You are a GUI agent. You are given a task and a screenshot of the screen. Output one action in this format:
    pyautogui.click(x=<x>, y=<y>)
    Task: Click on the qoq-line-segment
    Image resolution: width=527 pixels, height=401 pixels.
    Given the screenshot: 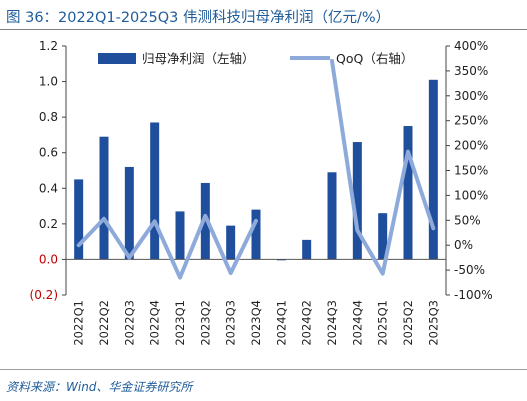 What is the action you would take?
    pyautogui.click(x=167, y=246)
    